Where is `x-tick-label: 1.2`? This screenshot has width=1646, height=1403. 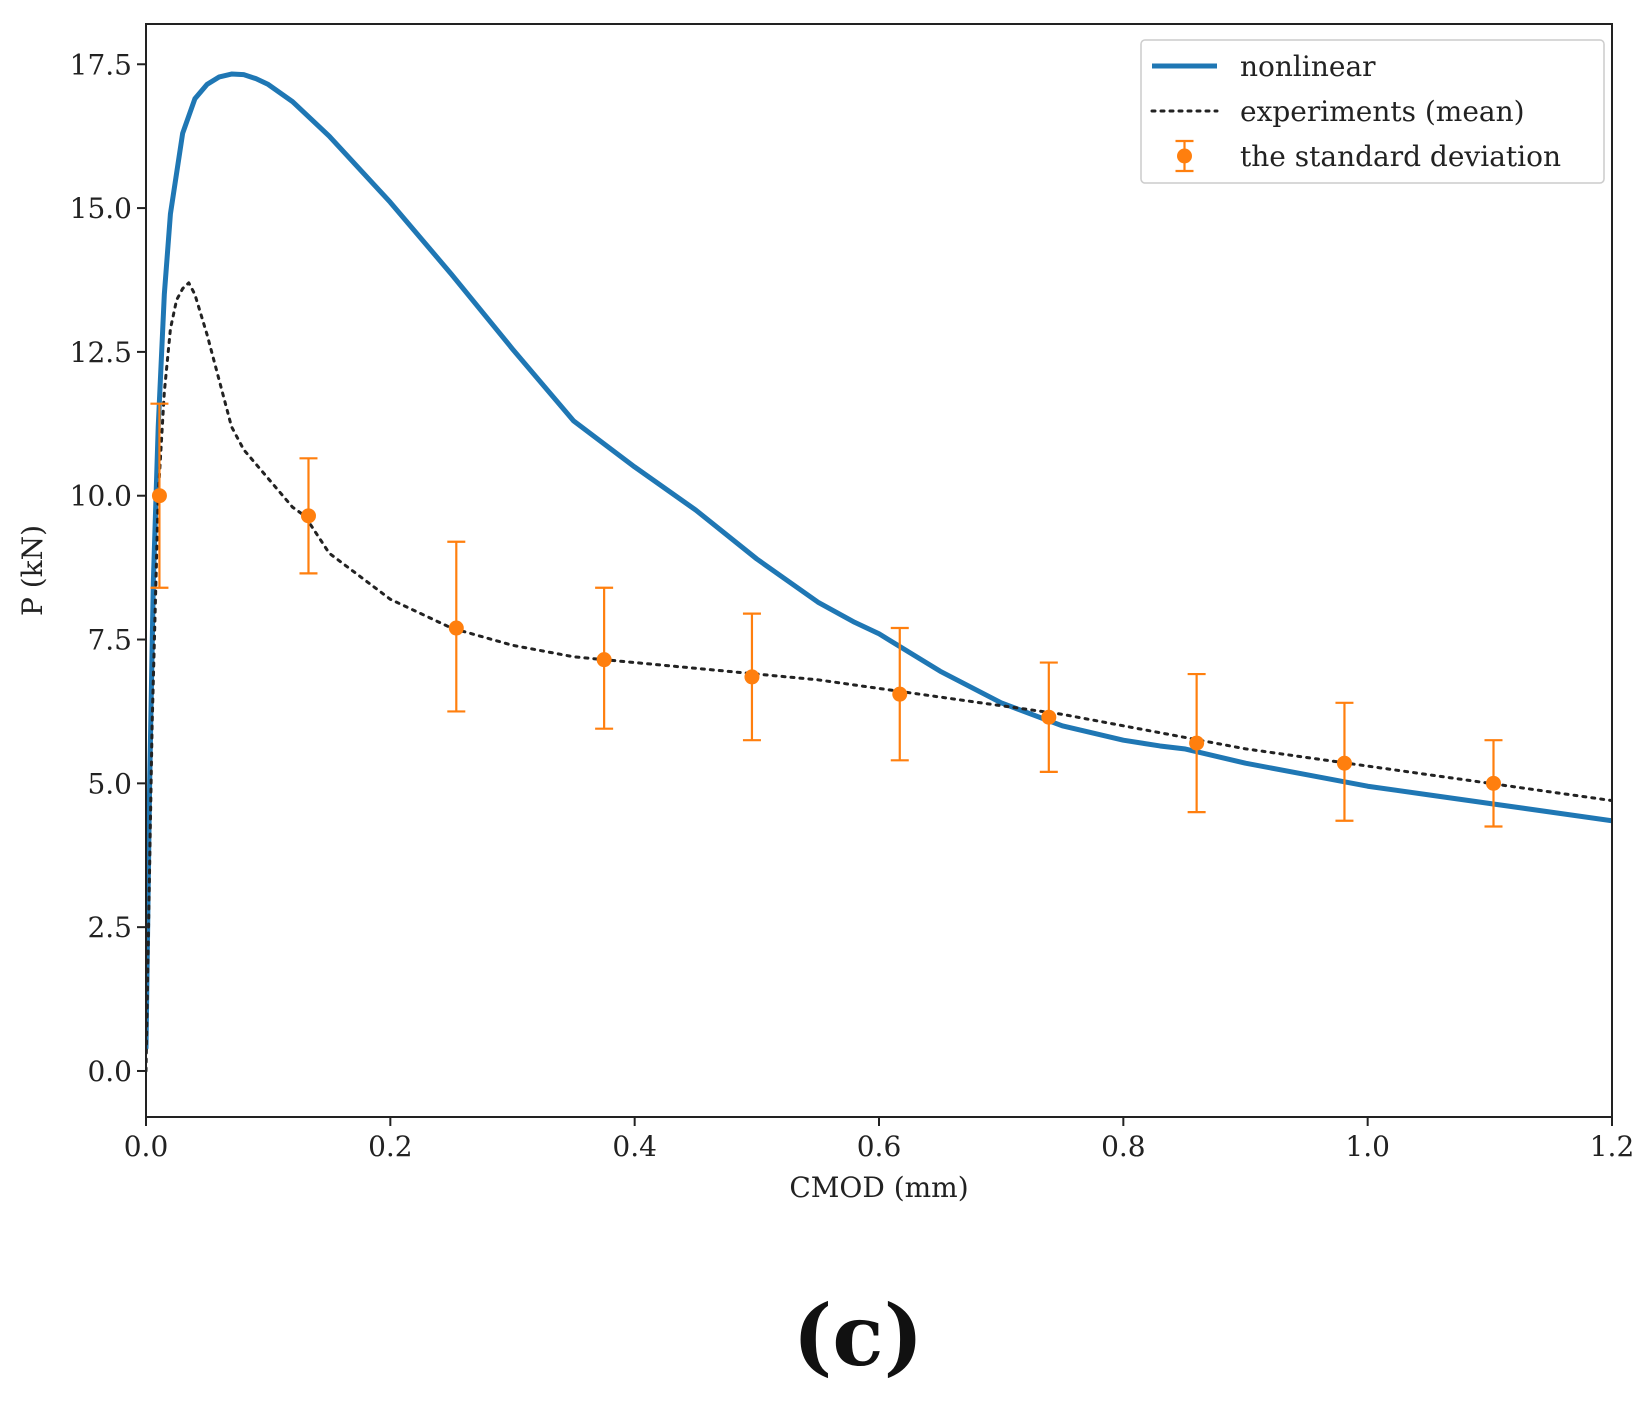
x-tick-label: 1.2 is located at coordinates (1612, 1146).